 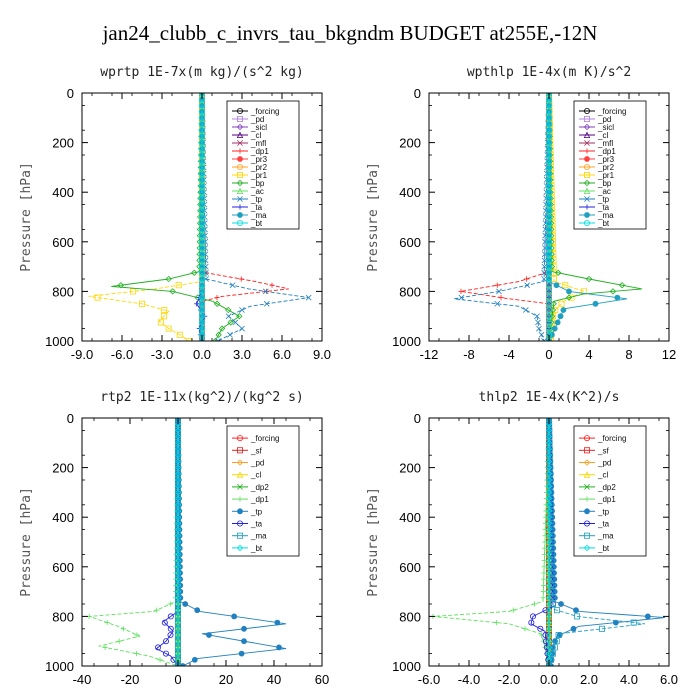 I want to click on legend-item: _sf, so click(x=594, y=450).